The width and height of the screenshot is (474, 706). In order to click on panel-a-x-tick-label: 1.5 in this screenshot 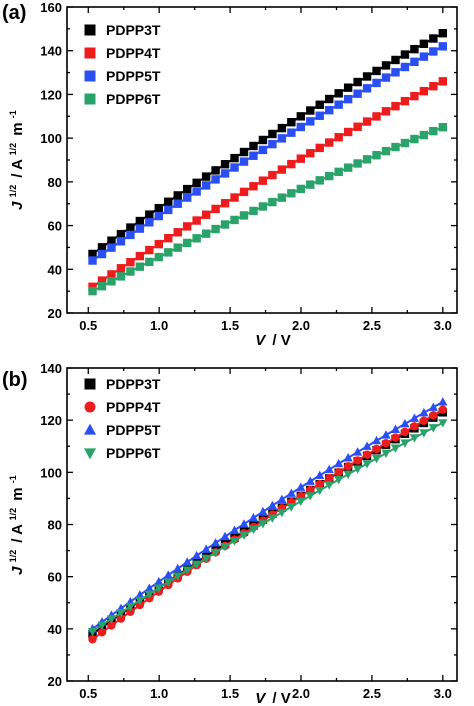, I will do `click(230, 325)`.